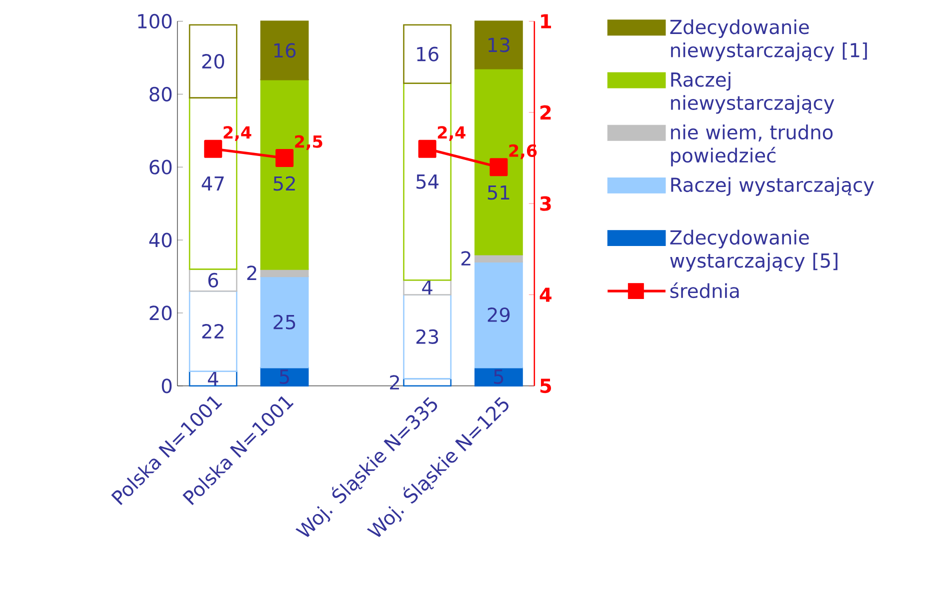 This screenshot has width=928, height=589. What do you see at coordinates (427, 337) in the screenshot?
I see `data-label: 23` at bounding box center [427, 337].